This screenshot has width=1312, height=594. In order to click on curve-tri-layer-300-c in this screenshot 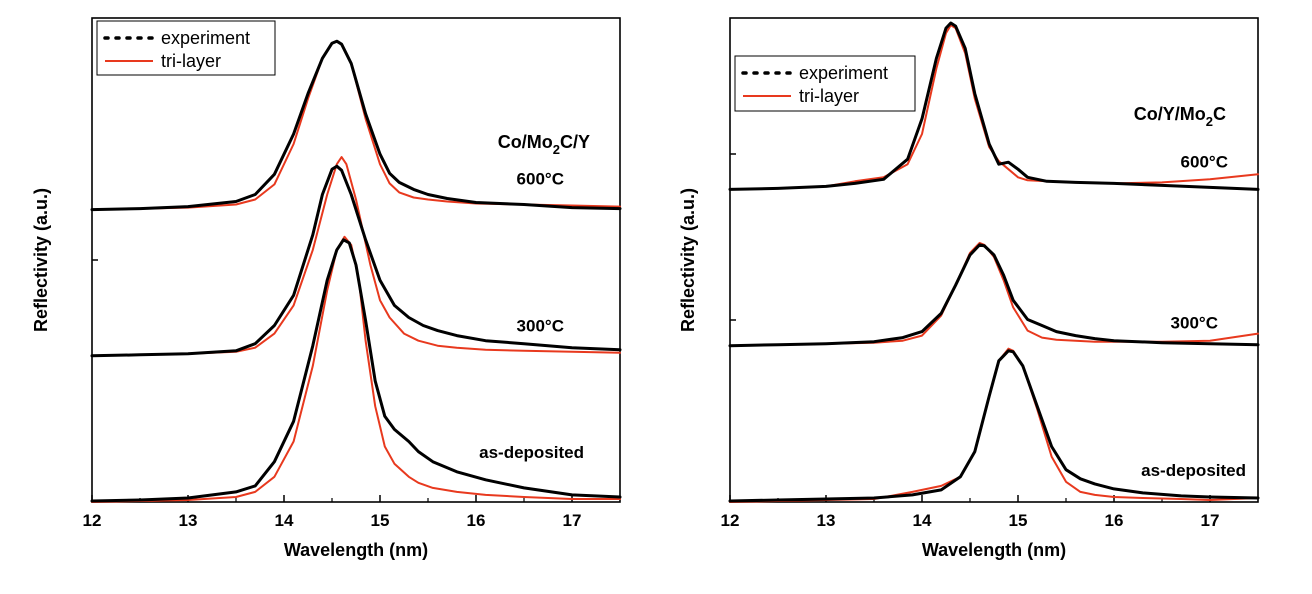, I will do `click(356, 256)`.